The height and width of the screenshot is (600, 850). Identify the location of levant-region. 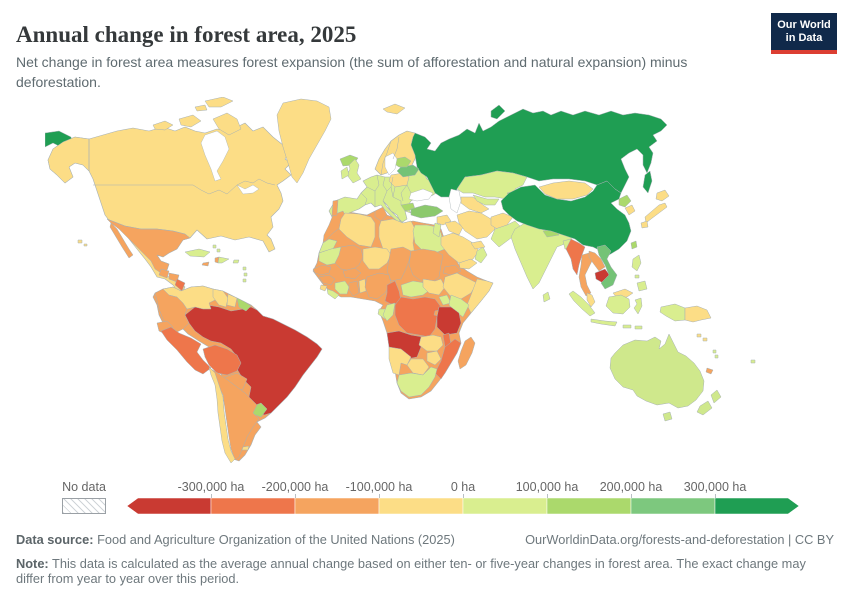
(437, 230).